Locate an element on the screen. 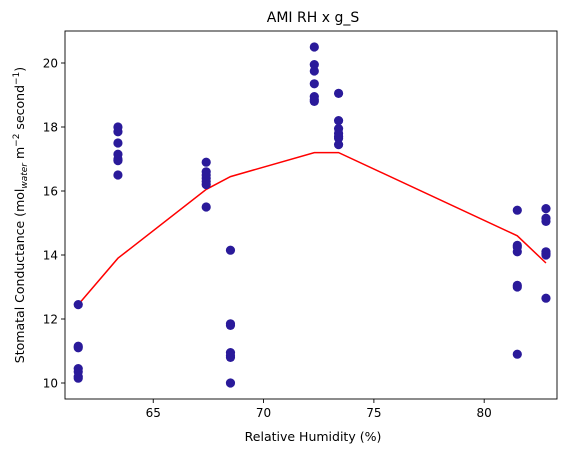  y-tick-label: 20 is located at coordinates (50, 63).